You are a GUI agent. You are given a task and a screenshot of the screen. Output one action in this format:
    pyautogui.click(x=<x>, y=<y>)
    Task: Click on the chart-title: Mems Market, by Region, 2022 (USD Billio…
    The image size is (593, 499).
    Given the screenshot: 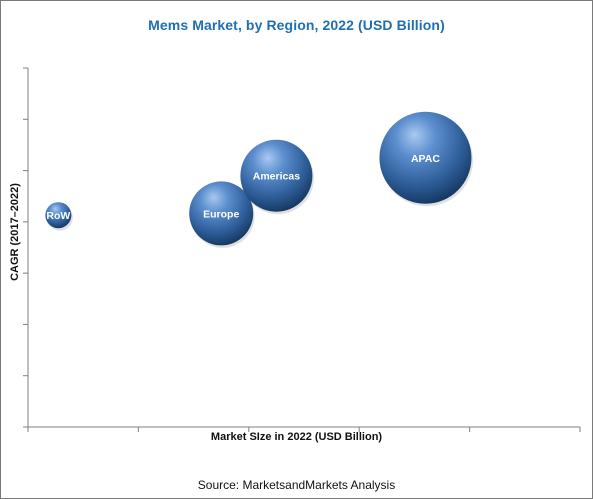 What is the action you would take?
    pyautogui.click(x=296, y=25)
    